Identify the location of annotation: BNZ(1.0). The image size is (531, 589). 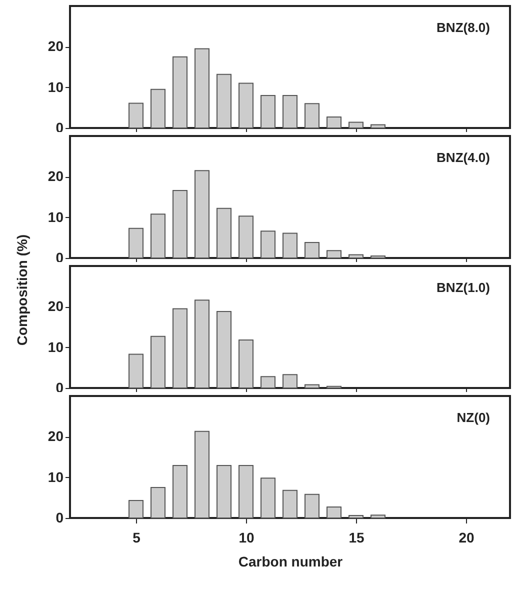
(463, 287).